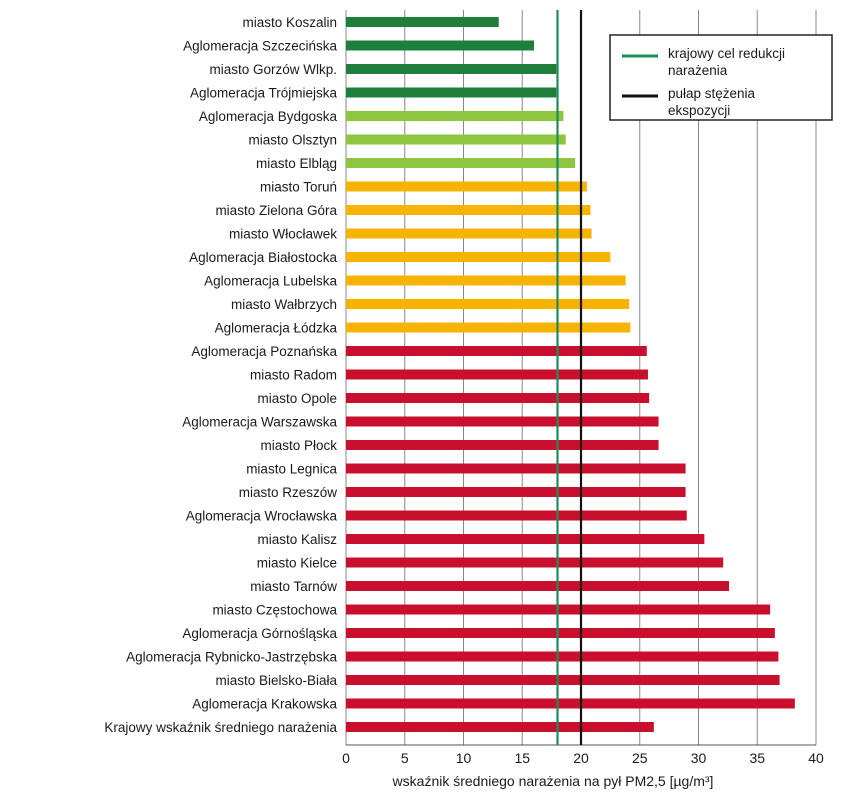  I want to click on category-label: Aglomeracja Bydgoska, so click(268, 116).